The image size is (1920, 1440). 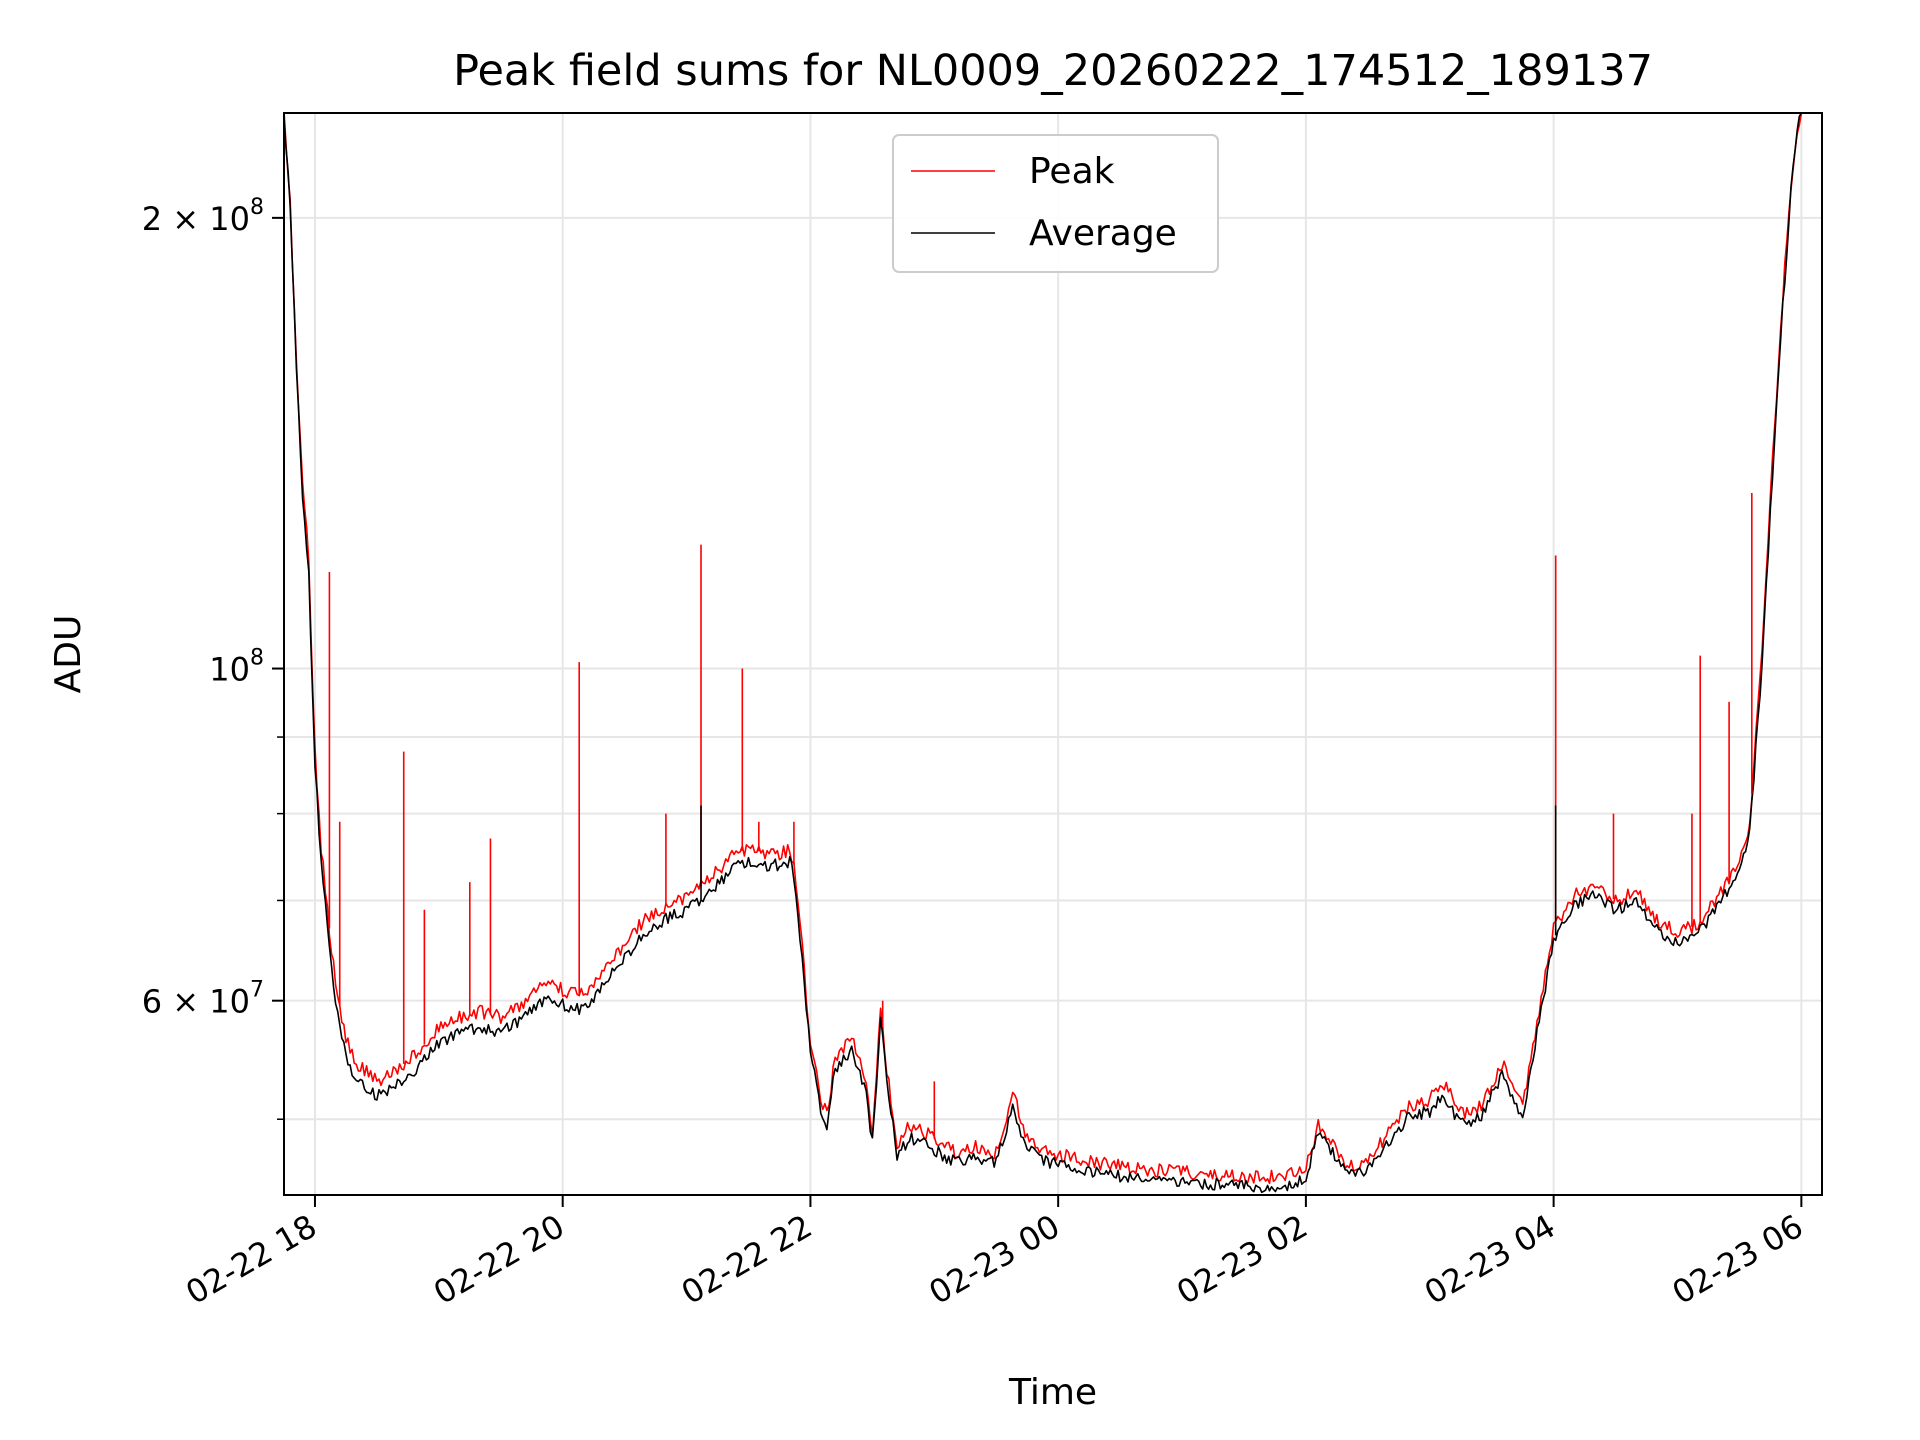 I want to click on legend-label-peak: Peak, so click(x=1072, y=171).